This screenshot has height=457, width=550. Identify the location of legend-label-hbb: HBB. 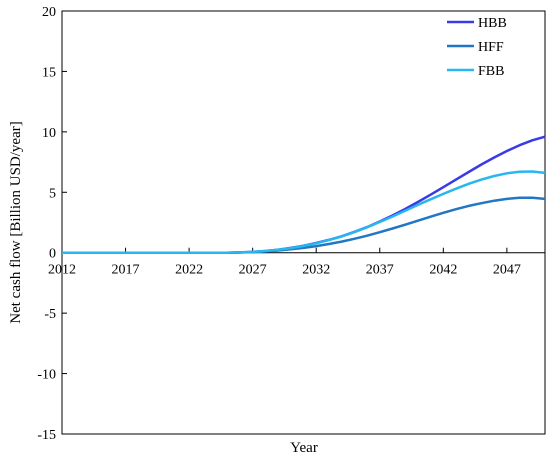
(492, 23).